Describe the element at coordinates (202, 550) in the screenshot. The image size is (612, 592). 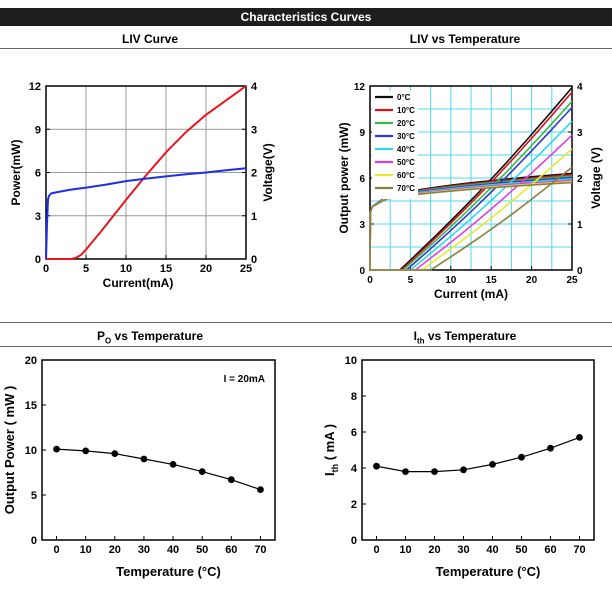
I see `po-x-tick-label: 50` at that location.